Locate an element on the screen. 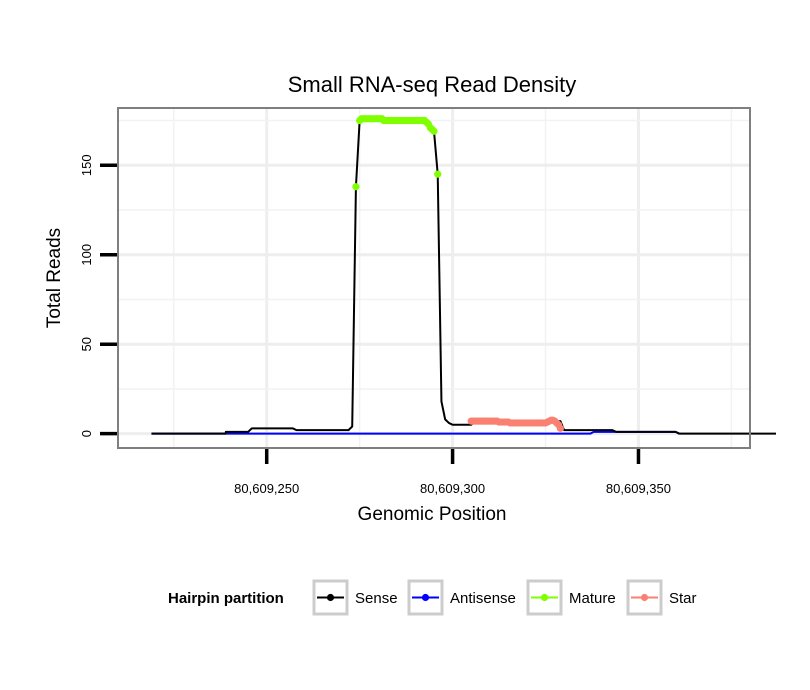  x-axis-title: Genomic Position is located at coordinates (432, 514).